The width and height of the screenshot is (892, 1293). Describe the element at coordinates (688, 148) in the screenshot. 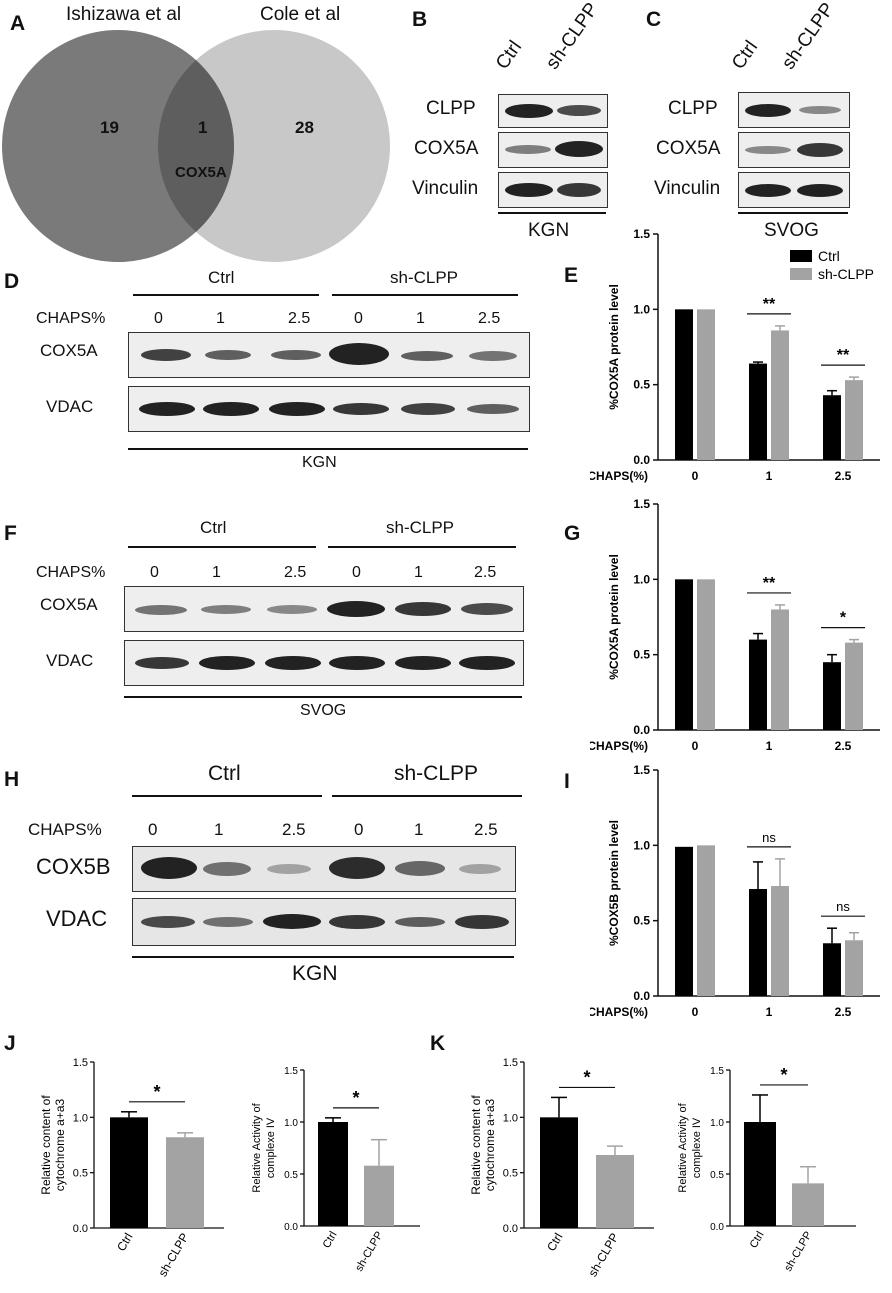

I see `blot-c-row-cox5a: COX5A` at that location.